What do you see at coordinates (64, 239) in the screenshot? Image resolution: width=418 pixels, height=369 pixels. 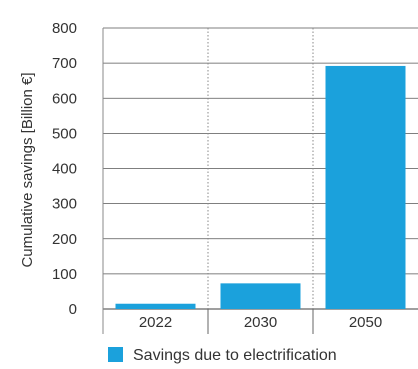 I see `y-tick-label-200: 200` at bounding box center [64, 239].